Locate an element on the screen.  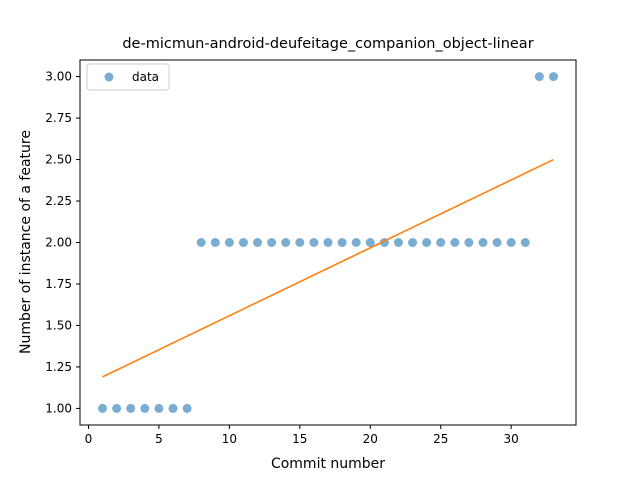
legend-marker-data is located at coordinates (109, 77).